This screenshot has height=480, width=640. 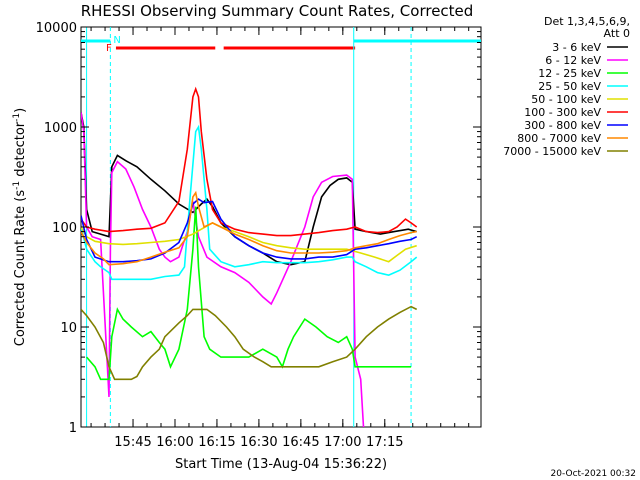 What do you see at coordinates (68, 328) in the screenshot?
I see `y-tick-label: 10` at bounding box center [68, 328].